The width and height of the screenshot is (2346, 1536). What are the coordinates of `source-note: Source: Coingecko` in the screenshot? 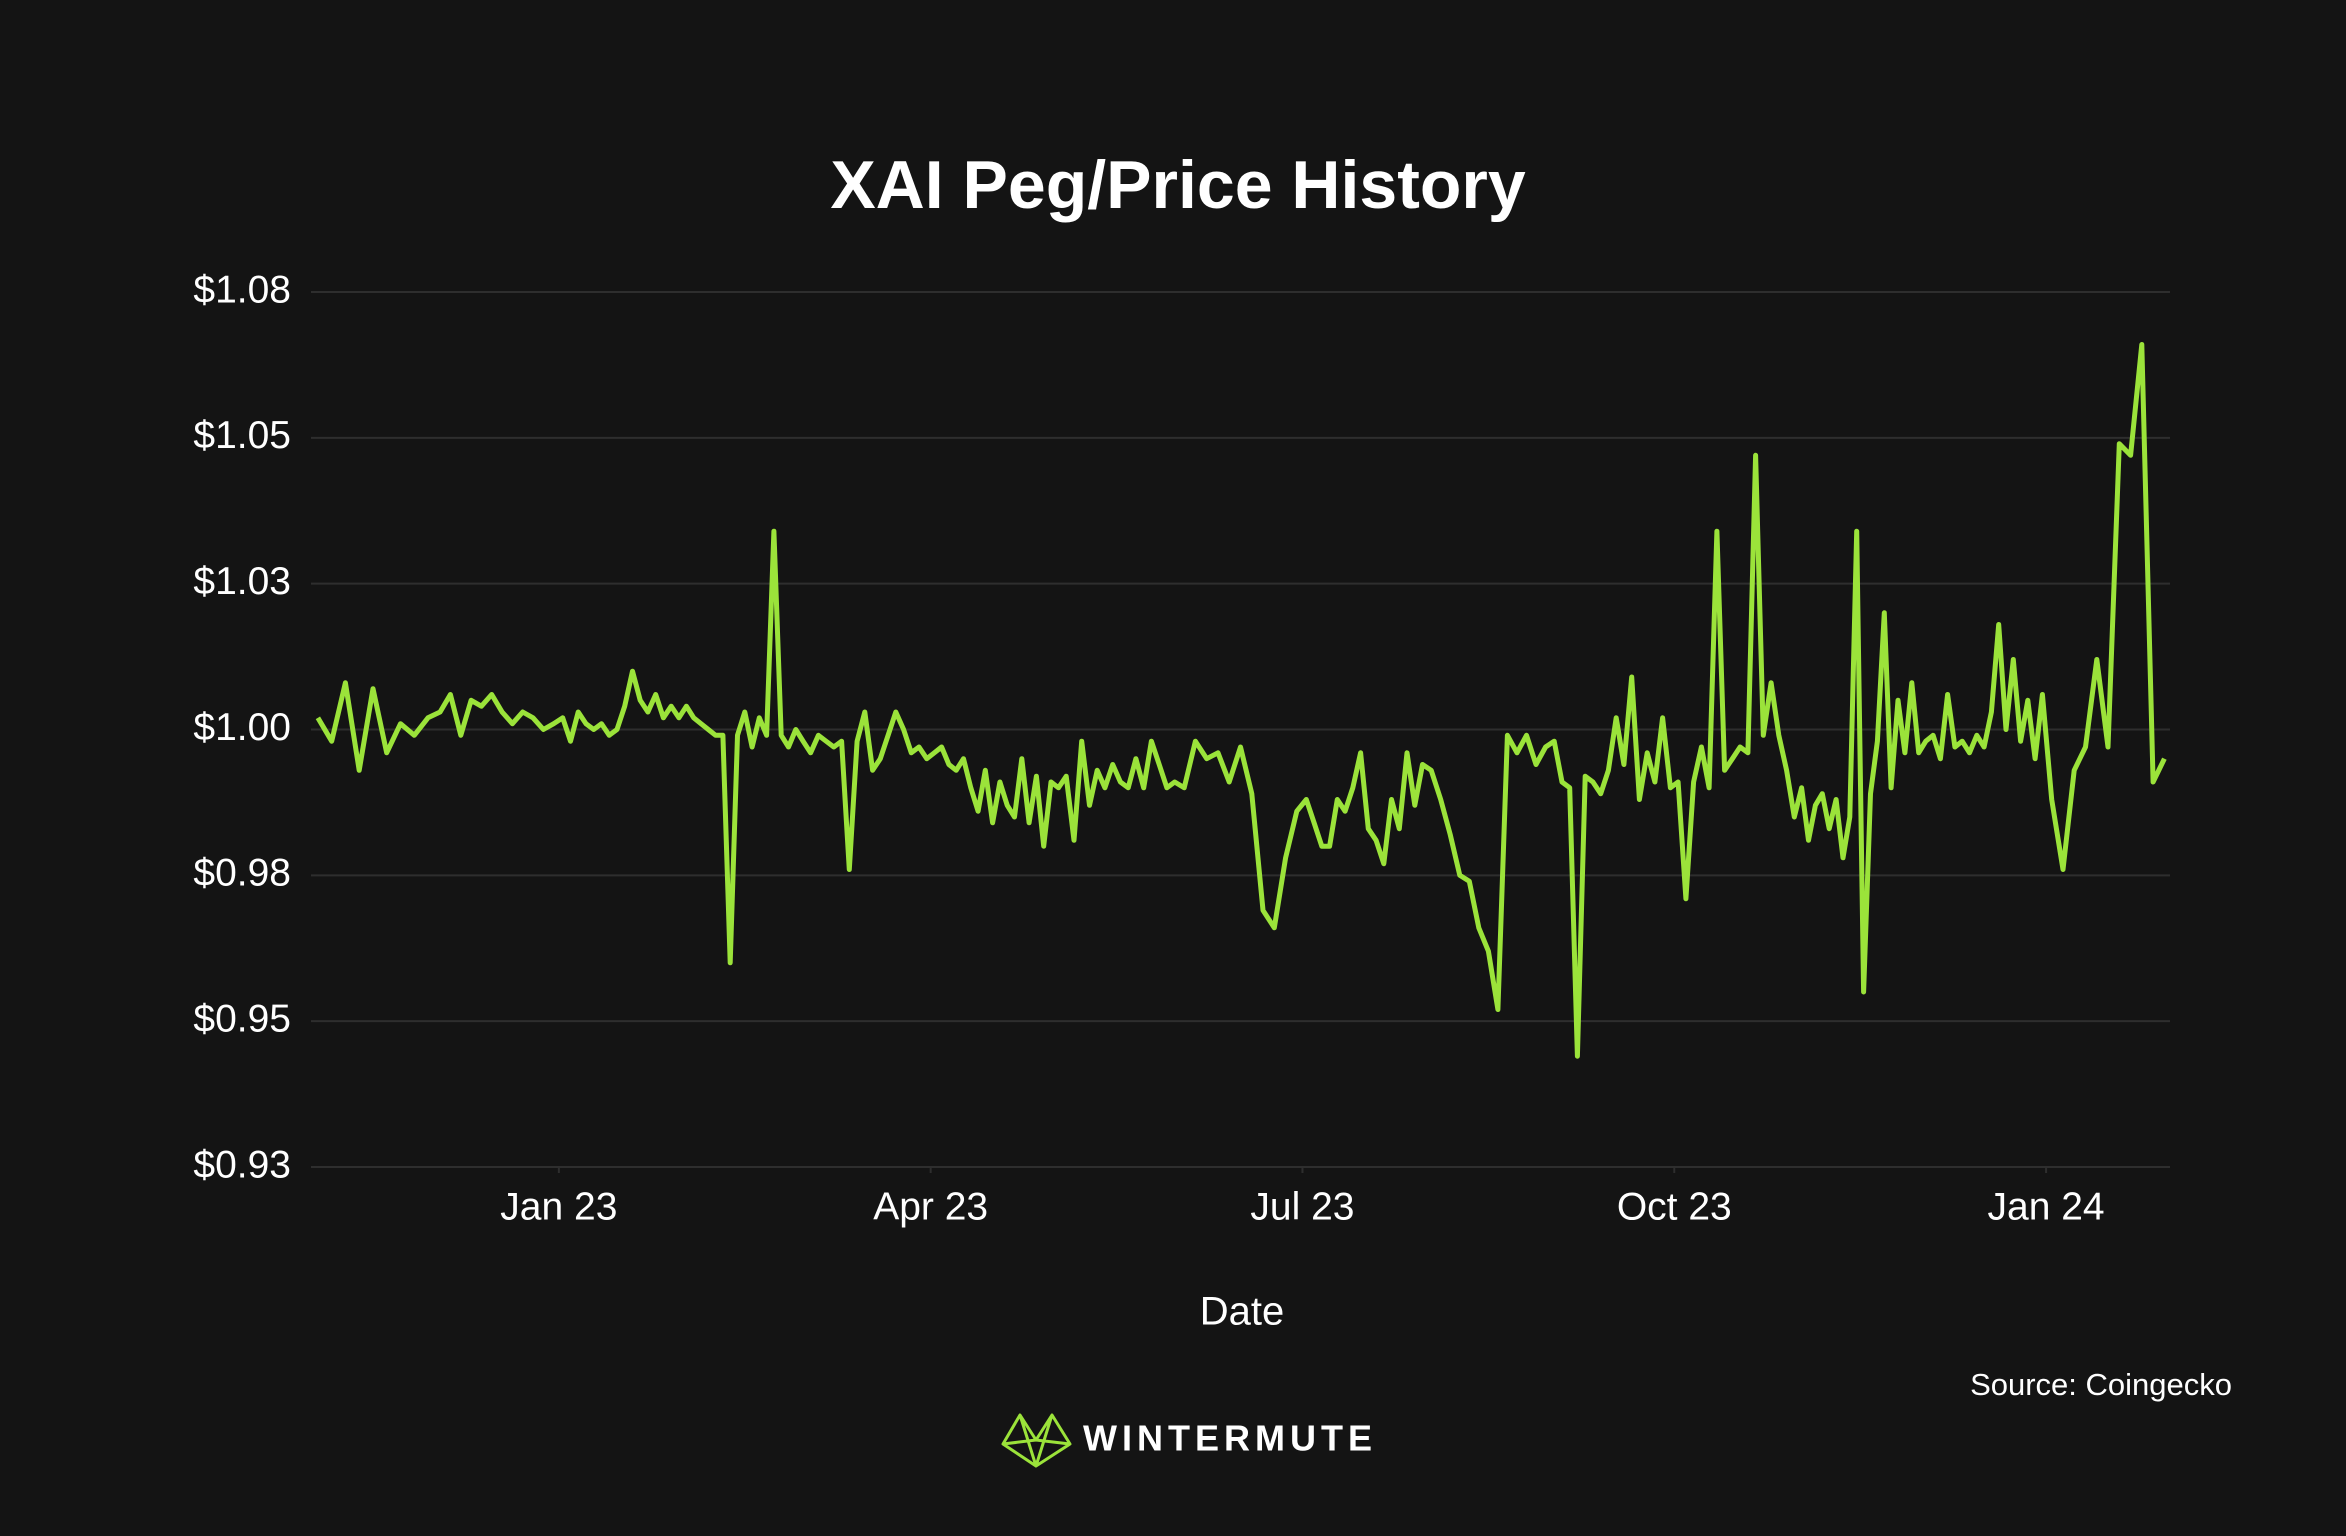 It's located at (2101, 1384).